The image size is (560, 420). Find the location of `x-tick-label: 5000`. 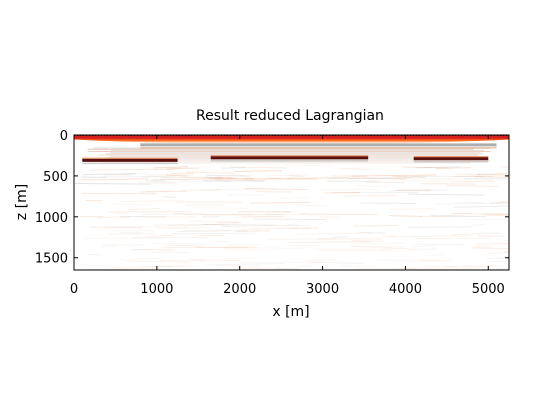

x-tick-label: 5000 is located at coordinates (488, 289).